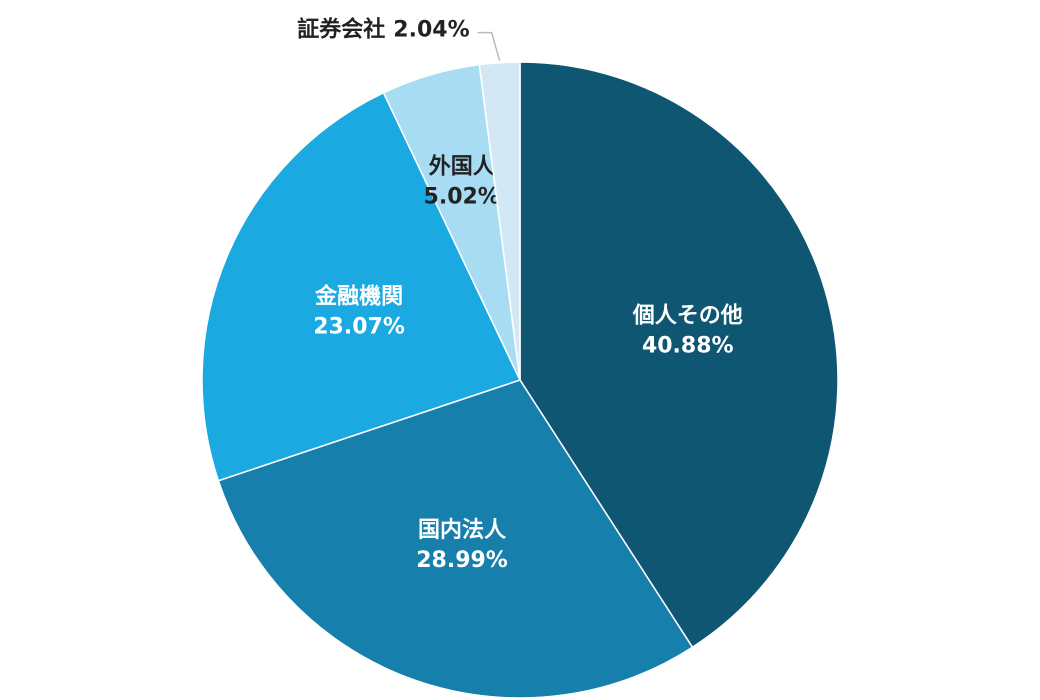 This screenshot has height=700, width=1040. What do you see at coordinates (462, 197) in the screenshot?
I see `value-label: 5.02%` at bounding box center [462, 197].